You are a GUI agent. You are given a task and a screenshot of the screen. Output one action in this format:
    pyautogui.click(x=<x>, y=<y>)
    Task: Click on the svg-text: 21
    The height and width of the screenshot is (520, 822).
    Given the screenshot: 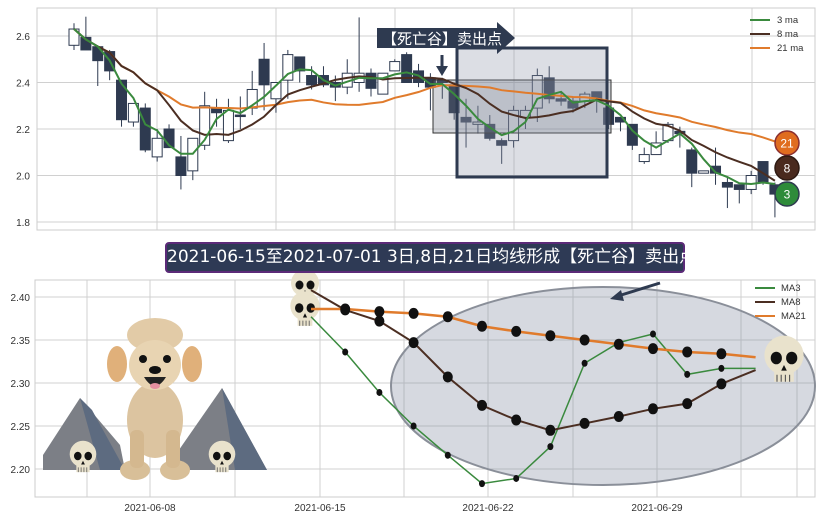 What is the action you would take?
    pyautogui.click(x=787, y=144)
    